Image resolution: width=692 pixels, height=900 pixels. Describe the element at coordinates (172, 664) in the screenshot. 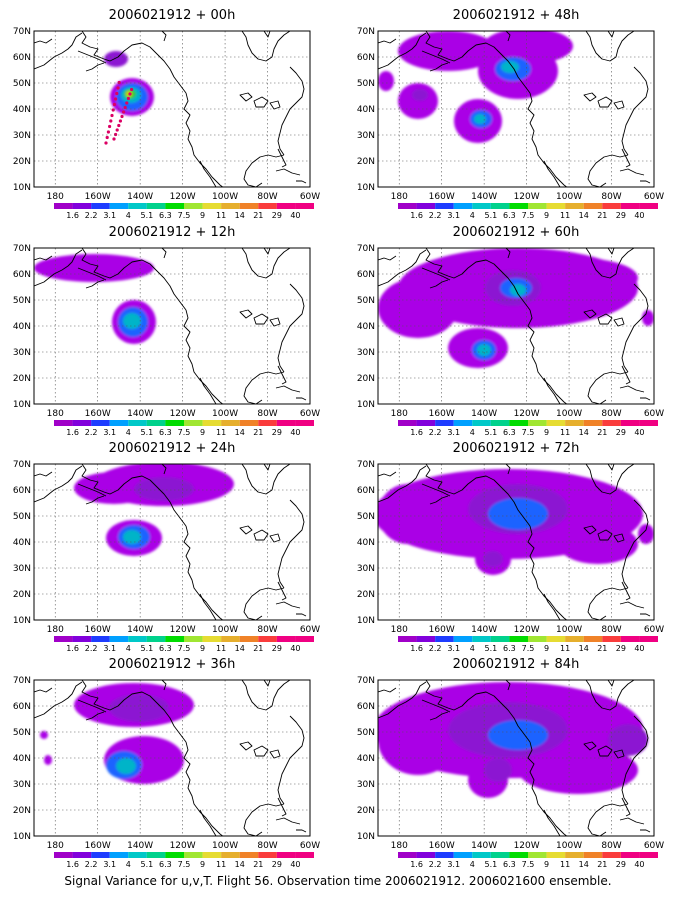

I see `panel-title: 2006021912 + 36h` at that location.